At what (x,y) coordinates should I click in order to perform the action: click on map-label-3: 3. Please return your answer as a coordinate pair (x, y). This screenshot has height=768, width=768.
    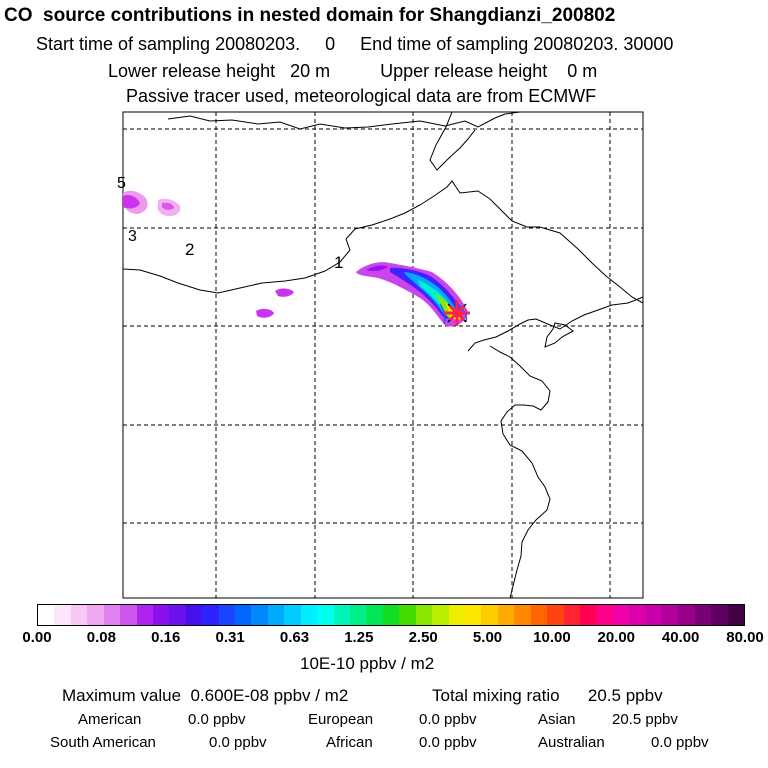
    Looking at the image, I should click on (132, 236).